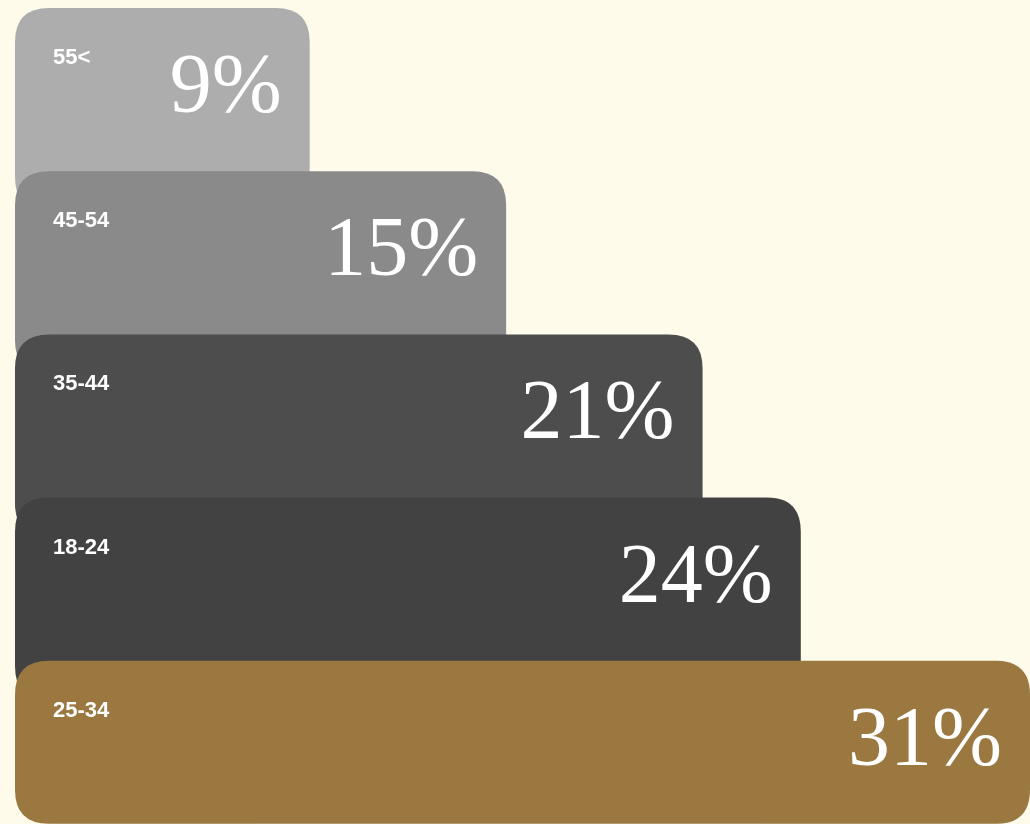 The height and width of the screenshot is (824, 1030). I want to click on y-tick-label: 35-44, so click(82, 383).